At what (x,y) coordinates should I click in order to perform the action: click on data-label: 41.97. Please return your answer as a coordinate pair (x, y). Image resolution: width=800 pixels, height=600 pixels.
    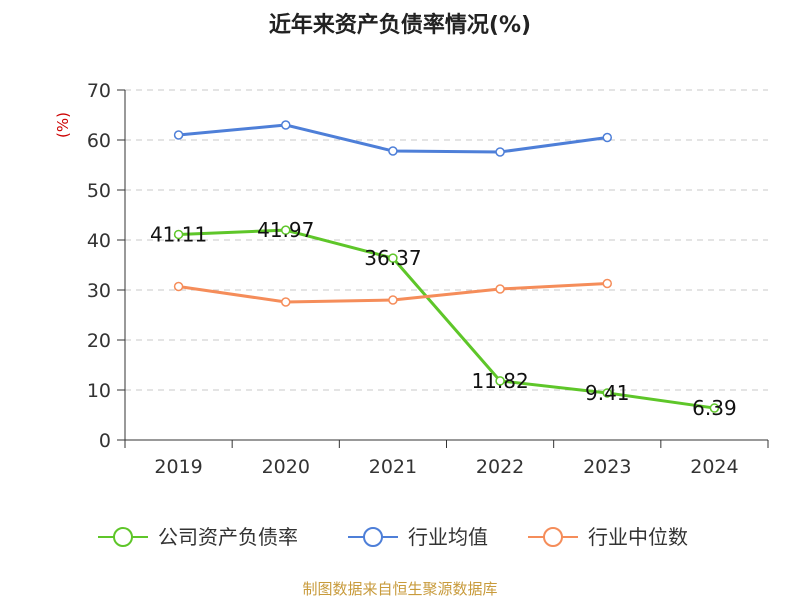
    Looking at the image, I should click on (285, 230).